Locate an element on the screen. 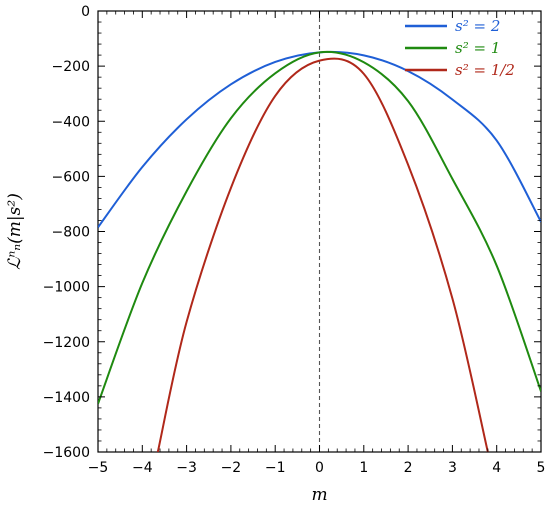  y-tick-label: −600 is located at coordinates (71, 177).